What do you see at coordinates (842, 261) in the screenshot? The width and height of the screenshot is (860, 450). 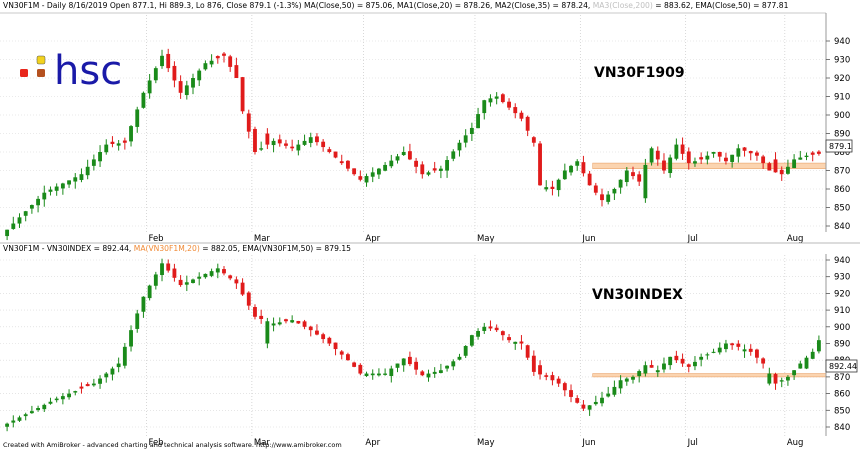 I see `y-tick-label: 940` at bounding box center [842, 261].